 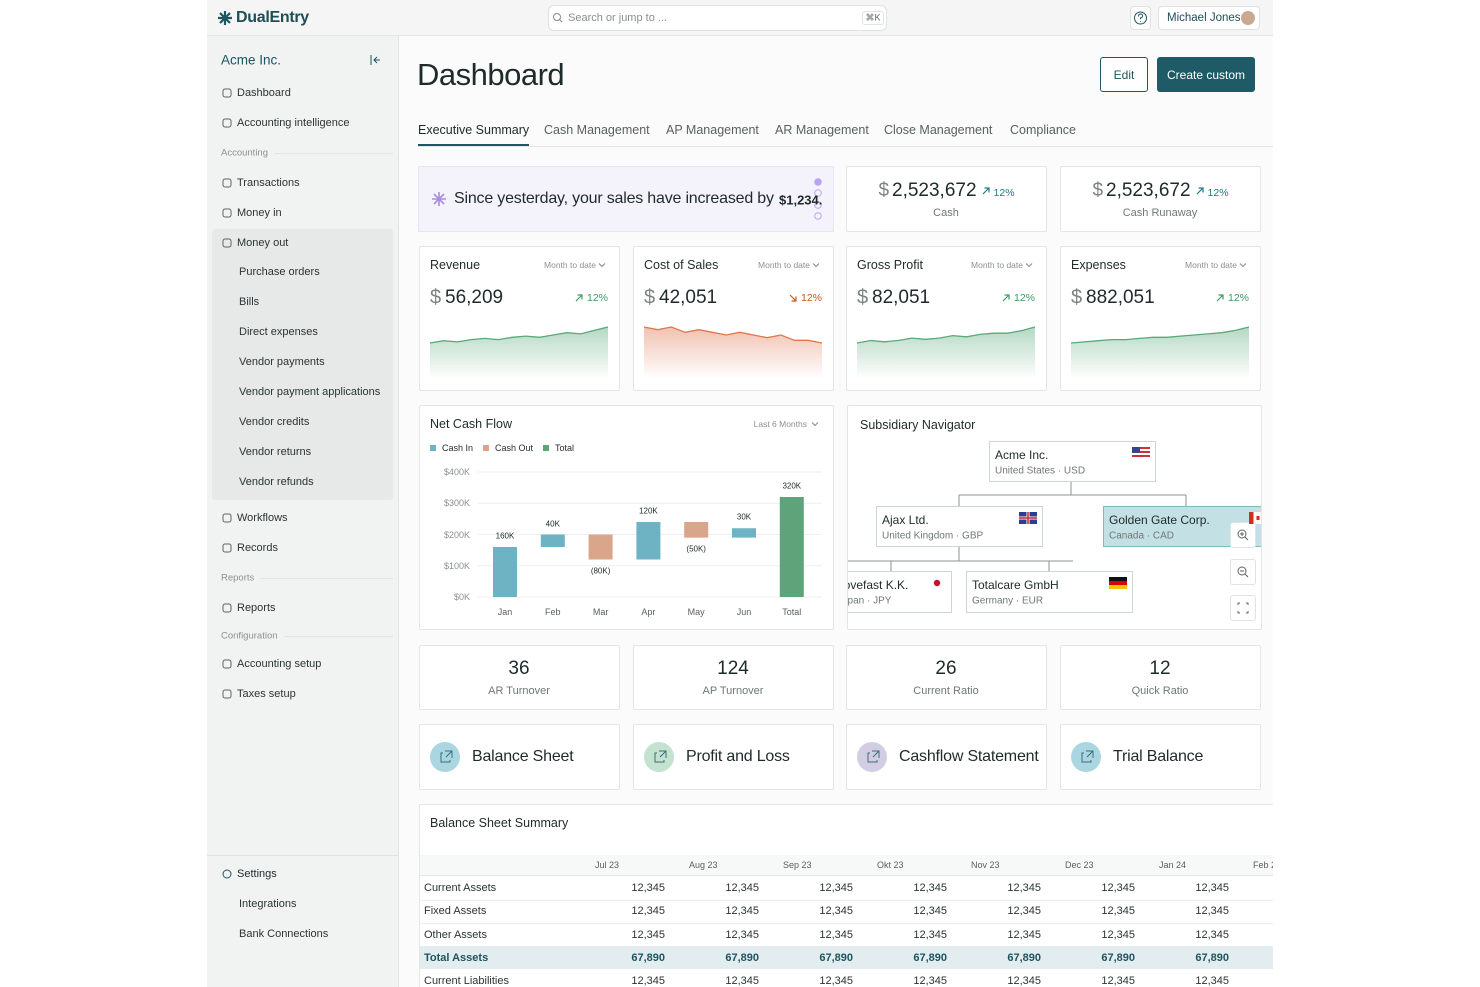 I want to click on ratio-label: AR Turnover, so click(x=519, y=691).